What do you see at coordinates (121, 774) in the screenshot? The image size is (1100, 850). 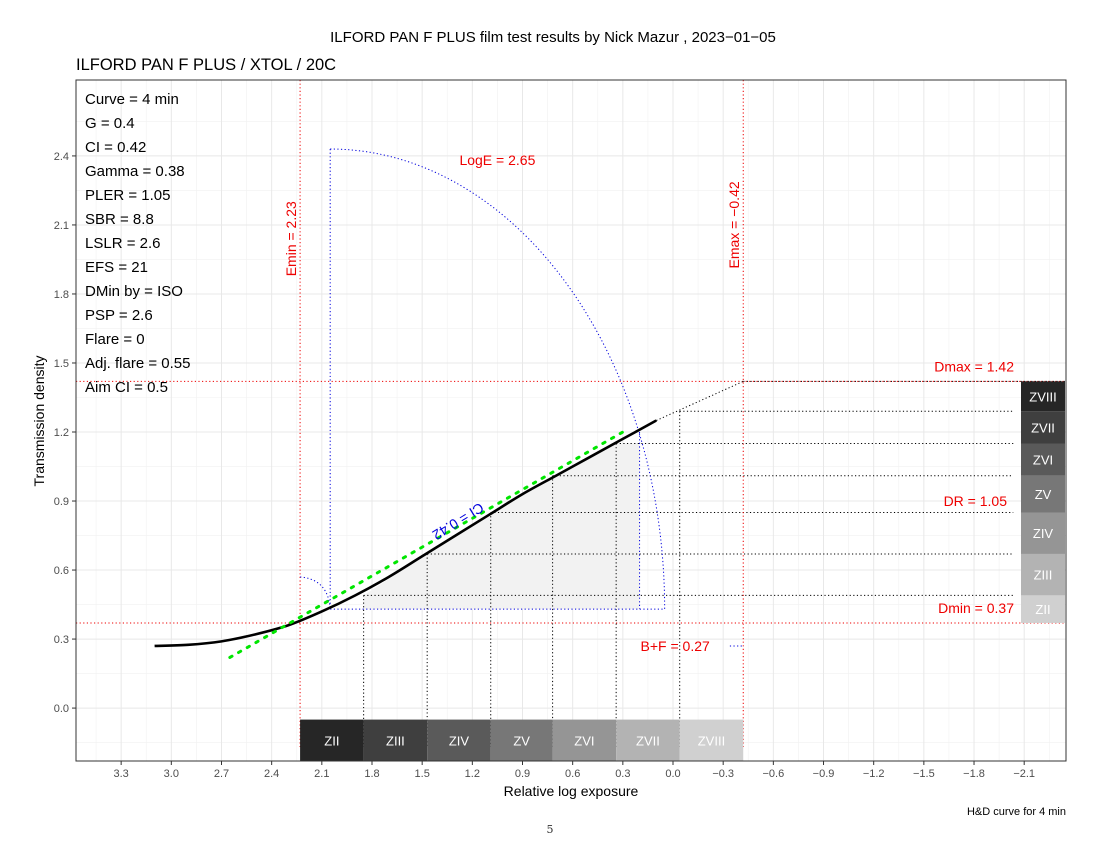 I see `x-tick-label: 3.3` at bounding box center [121, 774].